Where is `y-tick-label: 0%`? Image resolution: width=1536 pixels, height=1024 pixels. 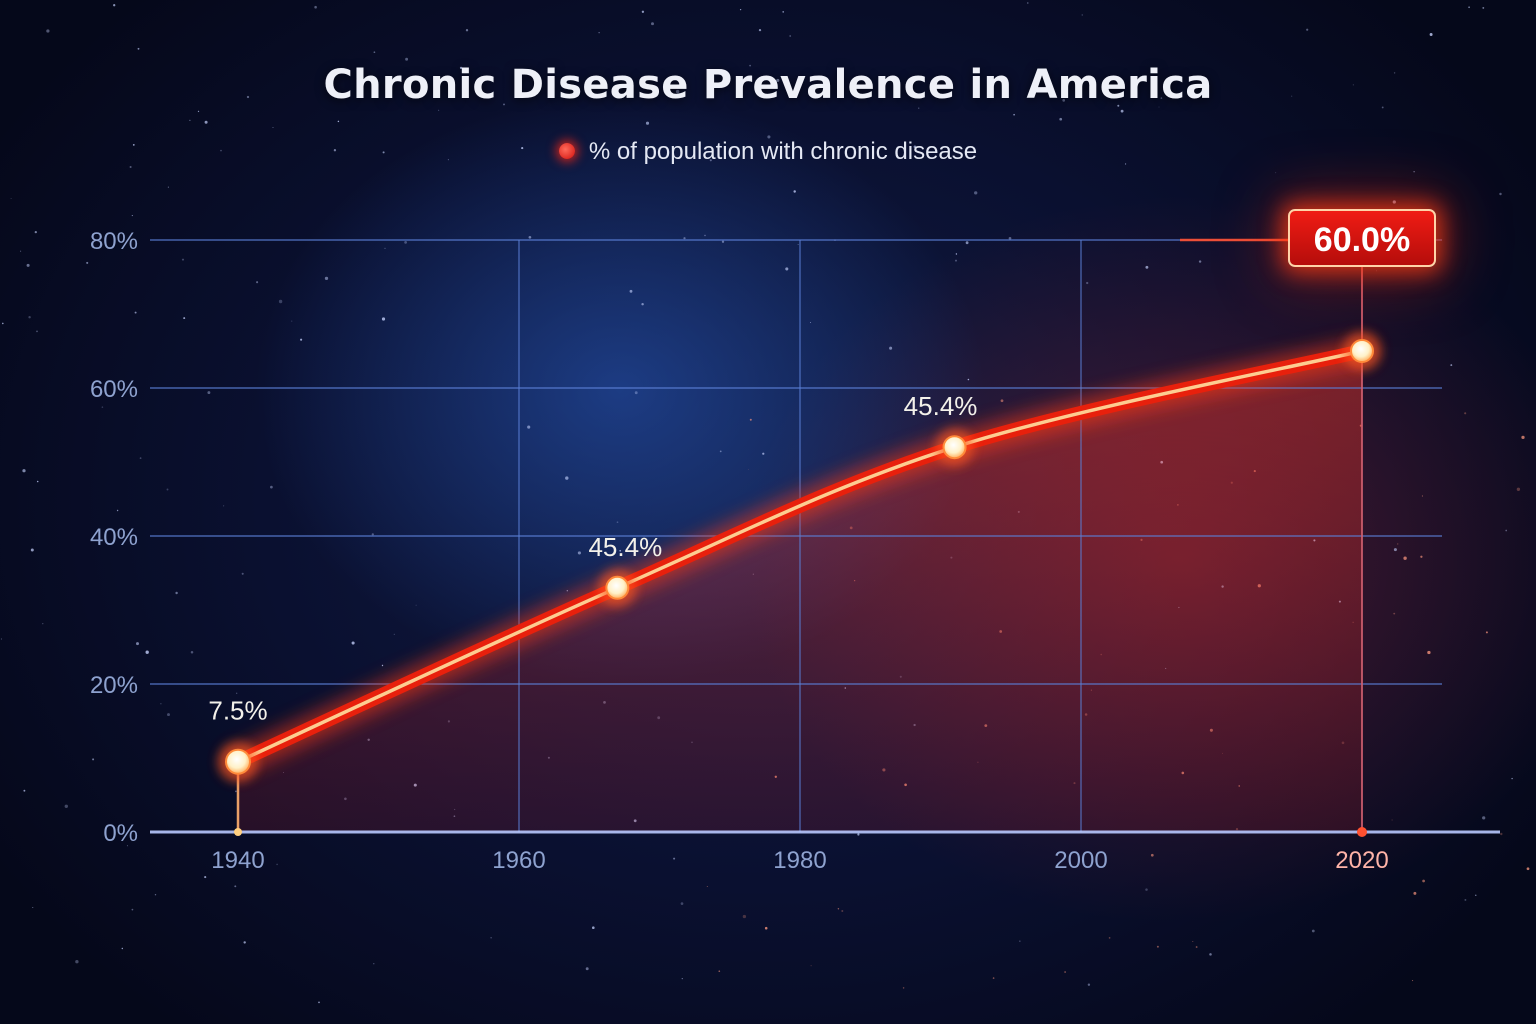 y-tick-label: 0% is located at coordinates (120, 833).